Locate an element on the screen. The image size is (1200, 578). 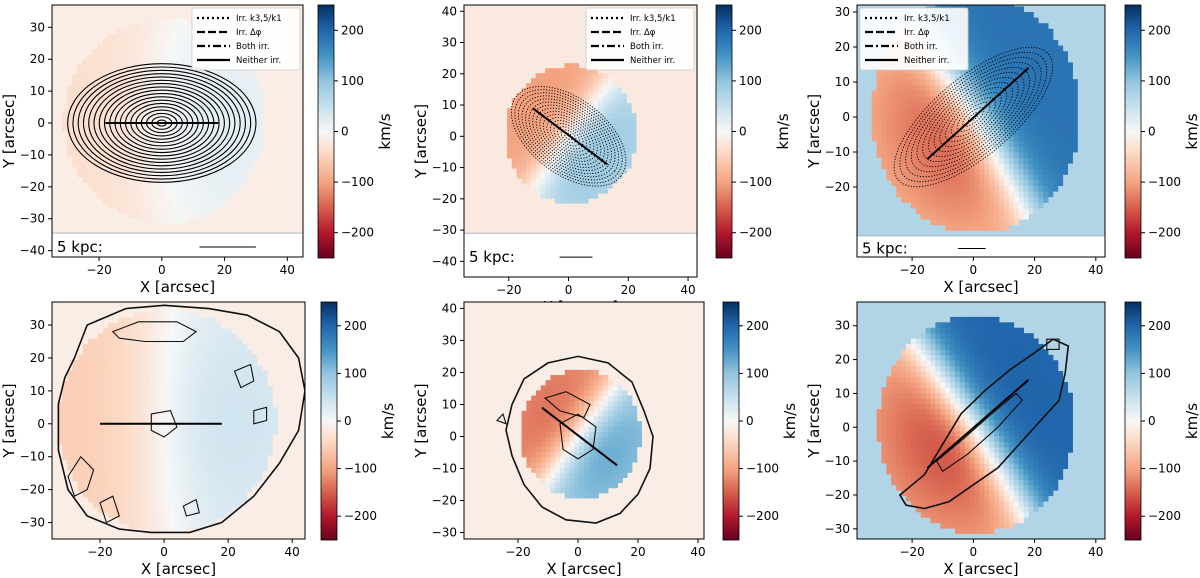
legend: Irr. k3,5/k1 Irr. Δφ Both irr. Neither irr. is located at coordinates (640, 39).